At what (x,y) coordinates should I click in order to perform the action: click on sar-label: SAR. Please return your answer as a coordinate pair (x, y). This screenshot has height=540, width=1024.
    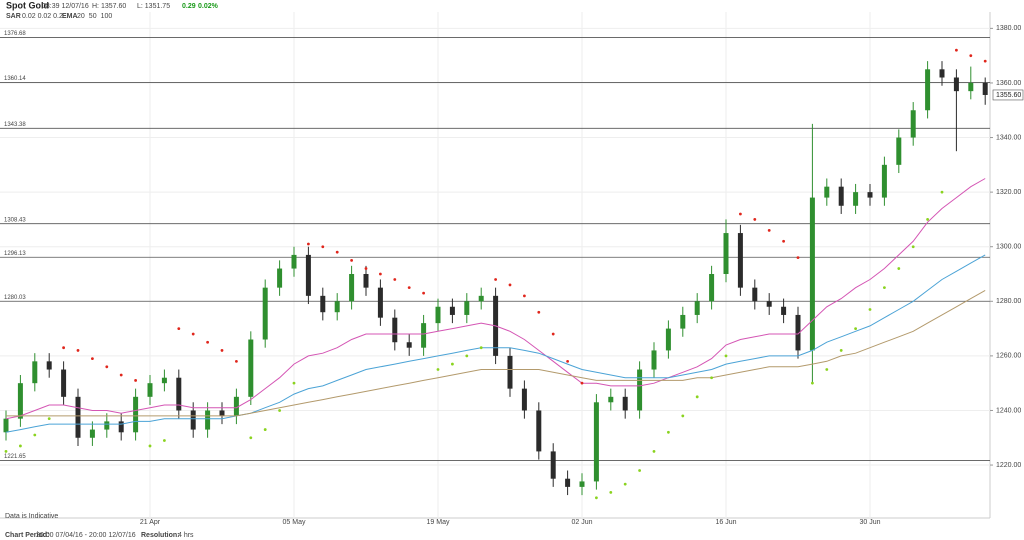
    Looking at the image, I should click on (13, 16).